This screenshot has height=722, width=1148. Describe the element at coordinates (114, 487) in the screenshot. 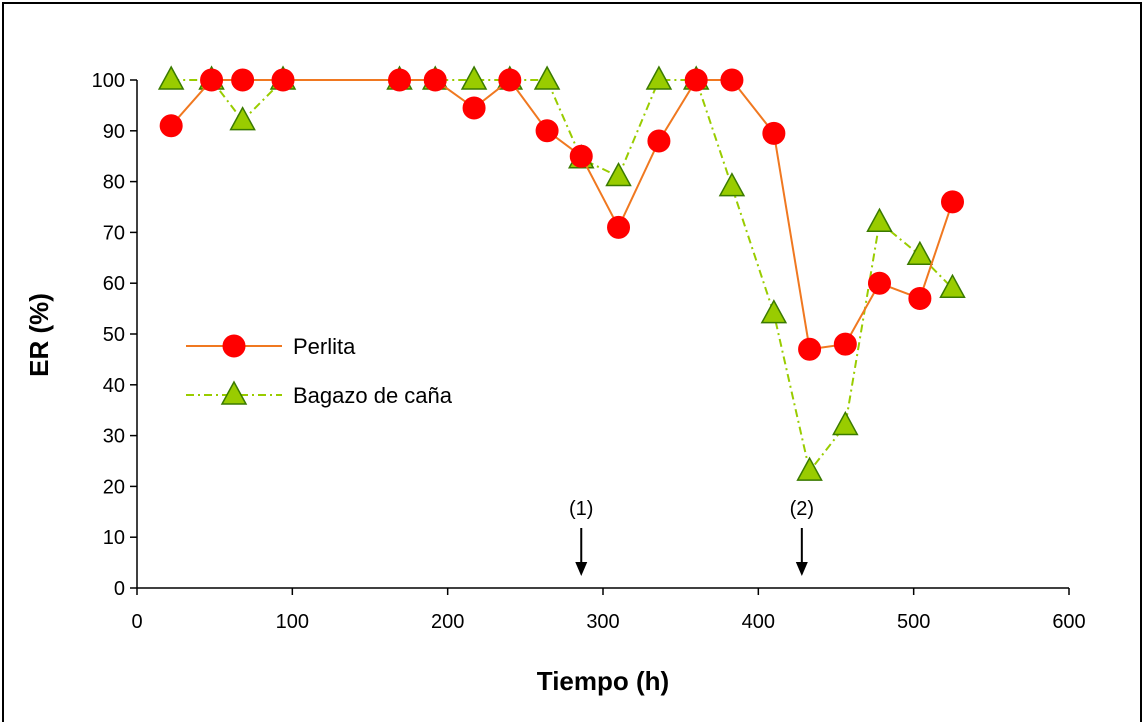

I see `y-tick-label: 20` at that location.